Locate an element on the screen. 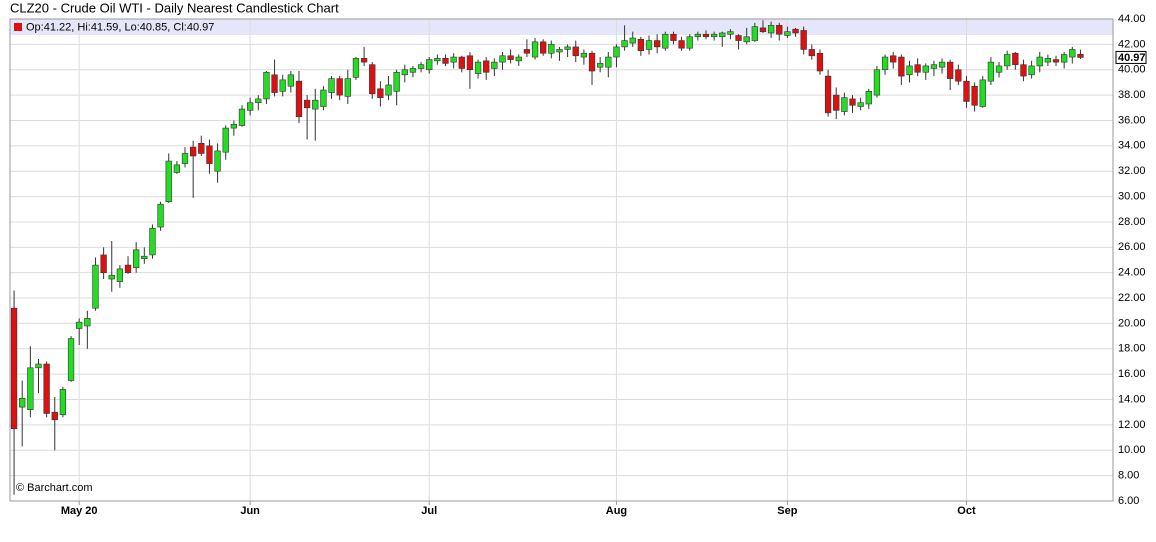  y-tick-label: 12.00 is located at coordinates (1132, 425).